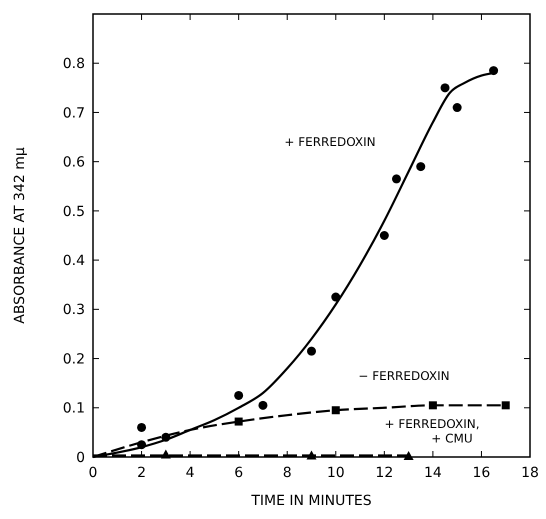 Image resolution: width=546 pixels, height=519 pixels. I want to click on annotation: + FERREDOXIN, + CMU, so click(432, 431).